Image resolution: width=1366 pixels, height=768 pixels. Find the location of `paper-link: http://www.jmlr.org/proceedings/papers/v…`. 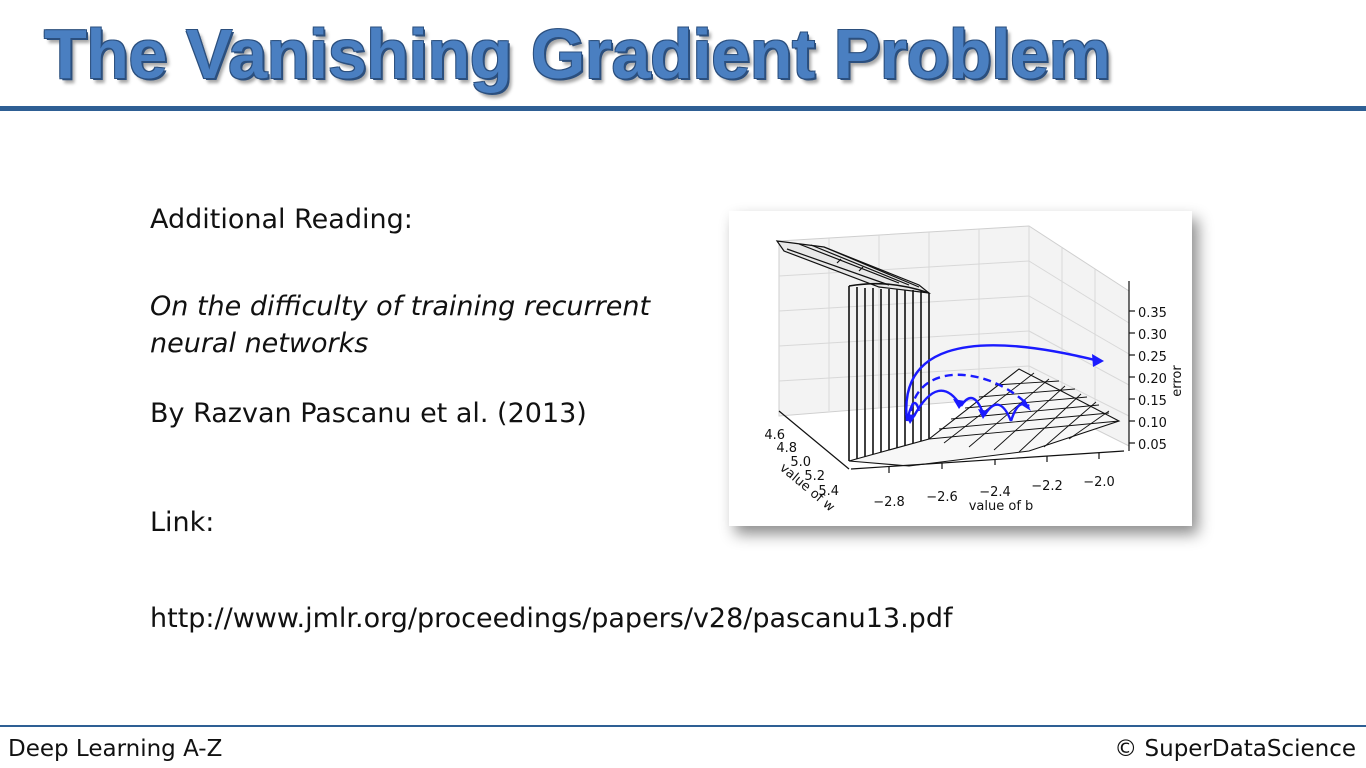

paper-link: http://www.jmlr.org/proceedings/papers/v… is located at coordinates (551, 618).